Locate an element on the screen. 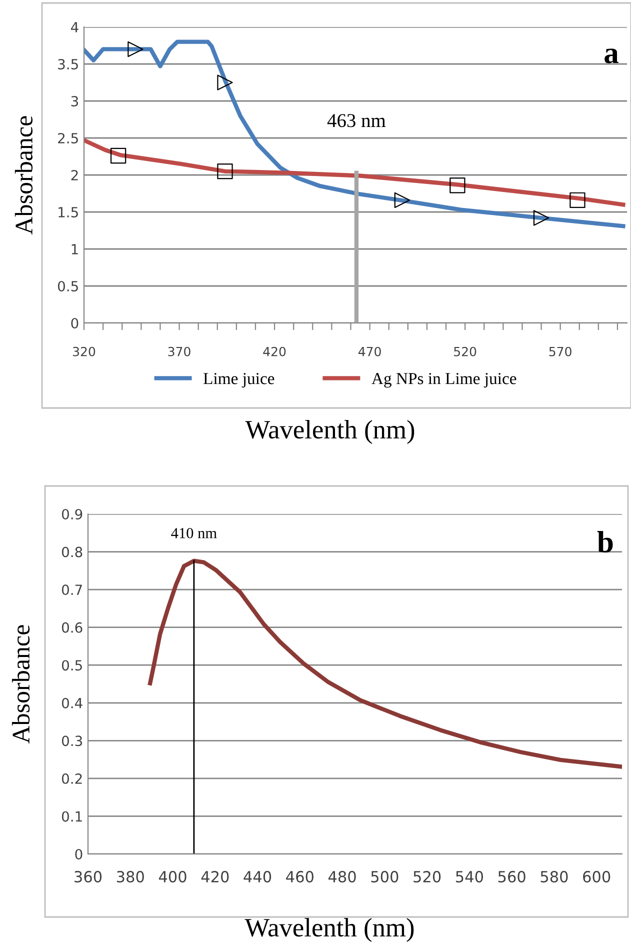 The height and width of the screenshot is (943, 631). y-tick-label: 4 is located at coordinates (74, 27).